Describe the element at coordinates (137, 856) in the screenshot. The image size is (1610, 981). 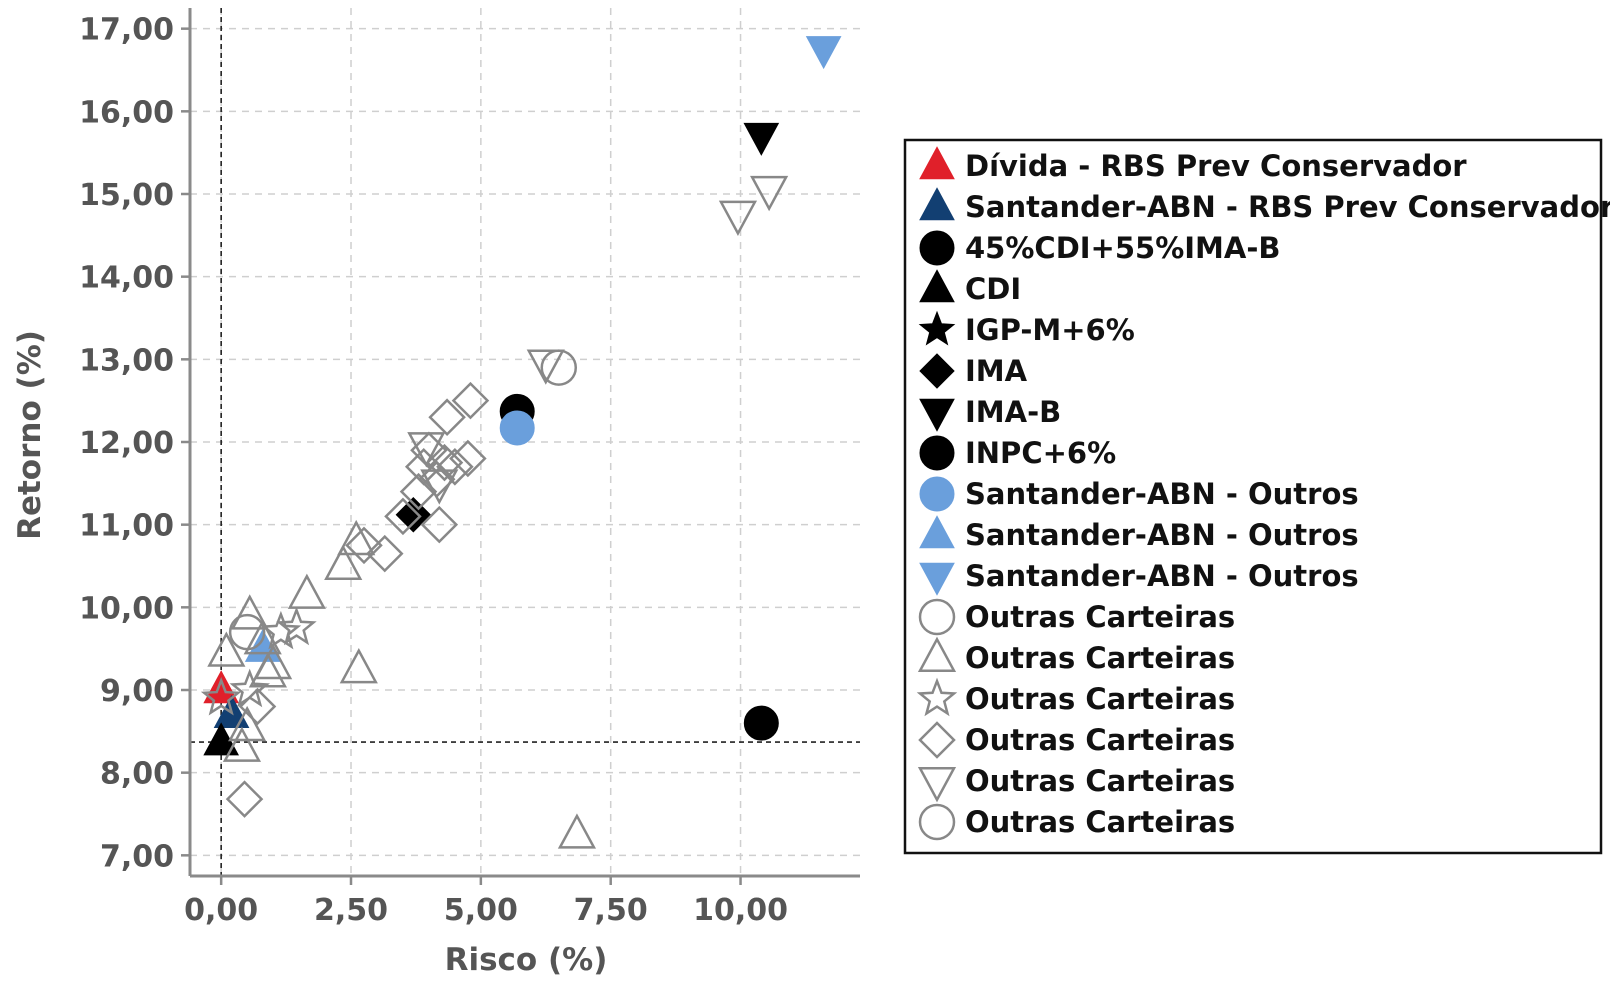
I see `y-tick-label: 7,00` at that location.